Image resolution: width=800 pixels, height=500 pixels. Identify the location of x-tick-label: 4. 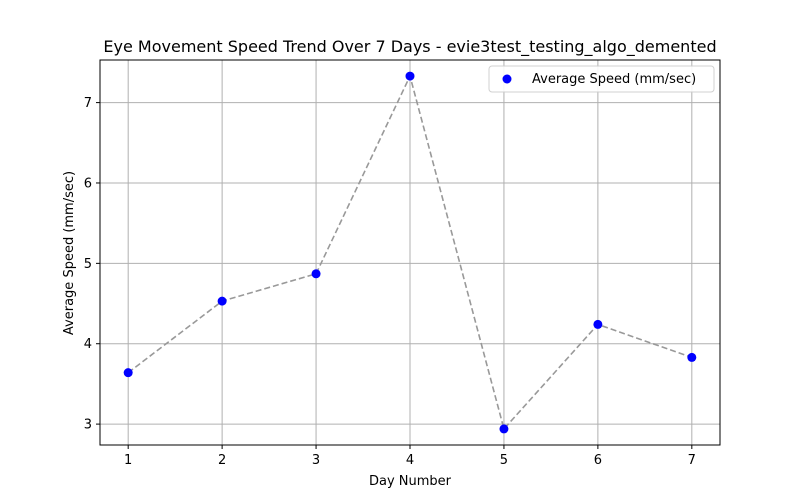
(410, 460).